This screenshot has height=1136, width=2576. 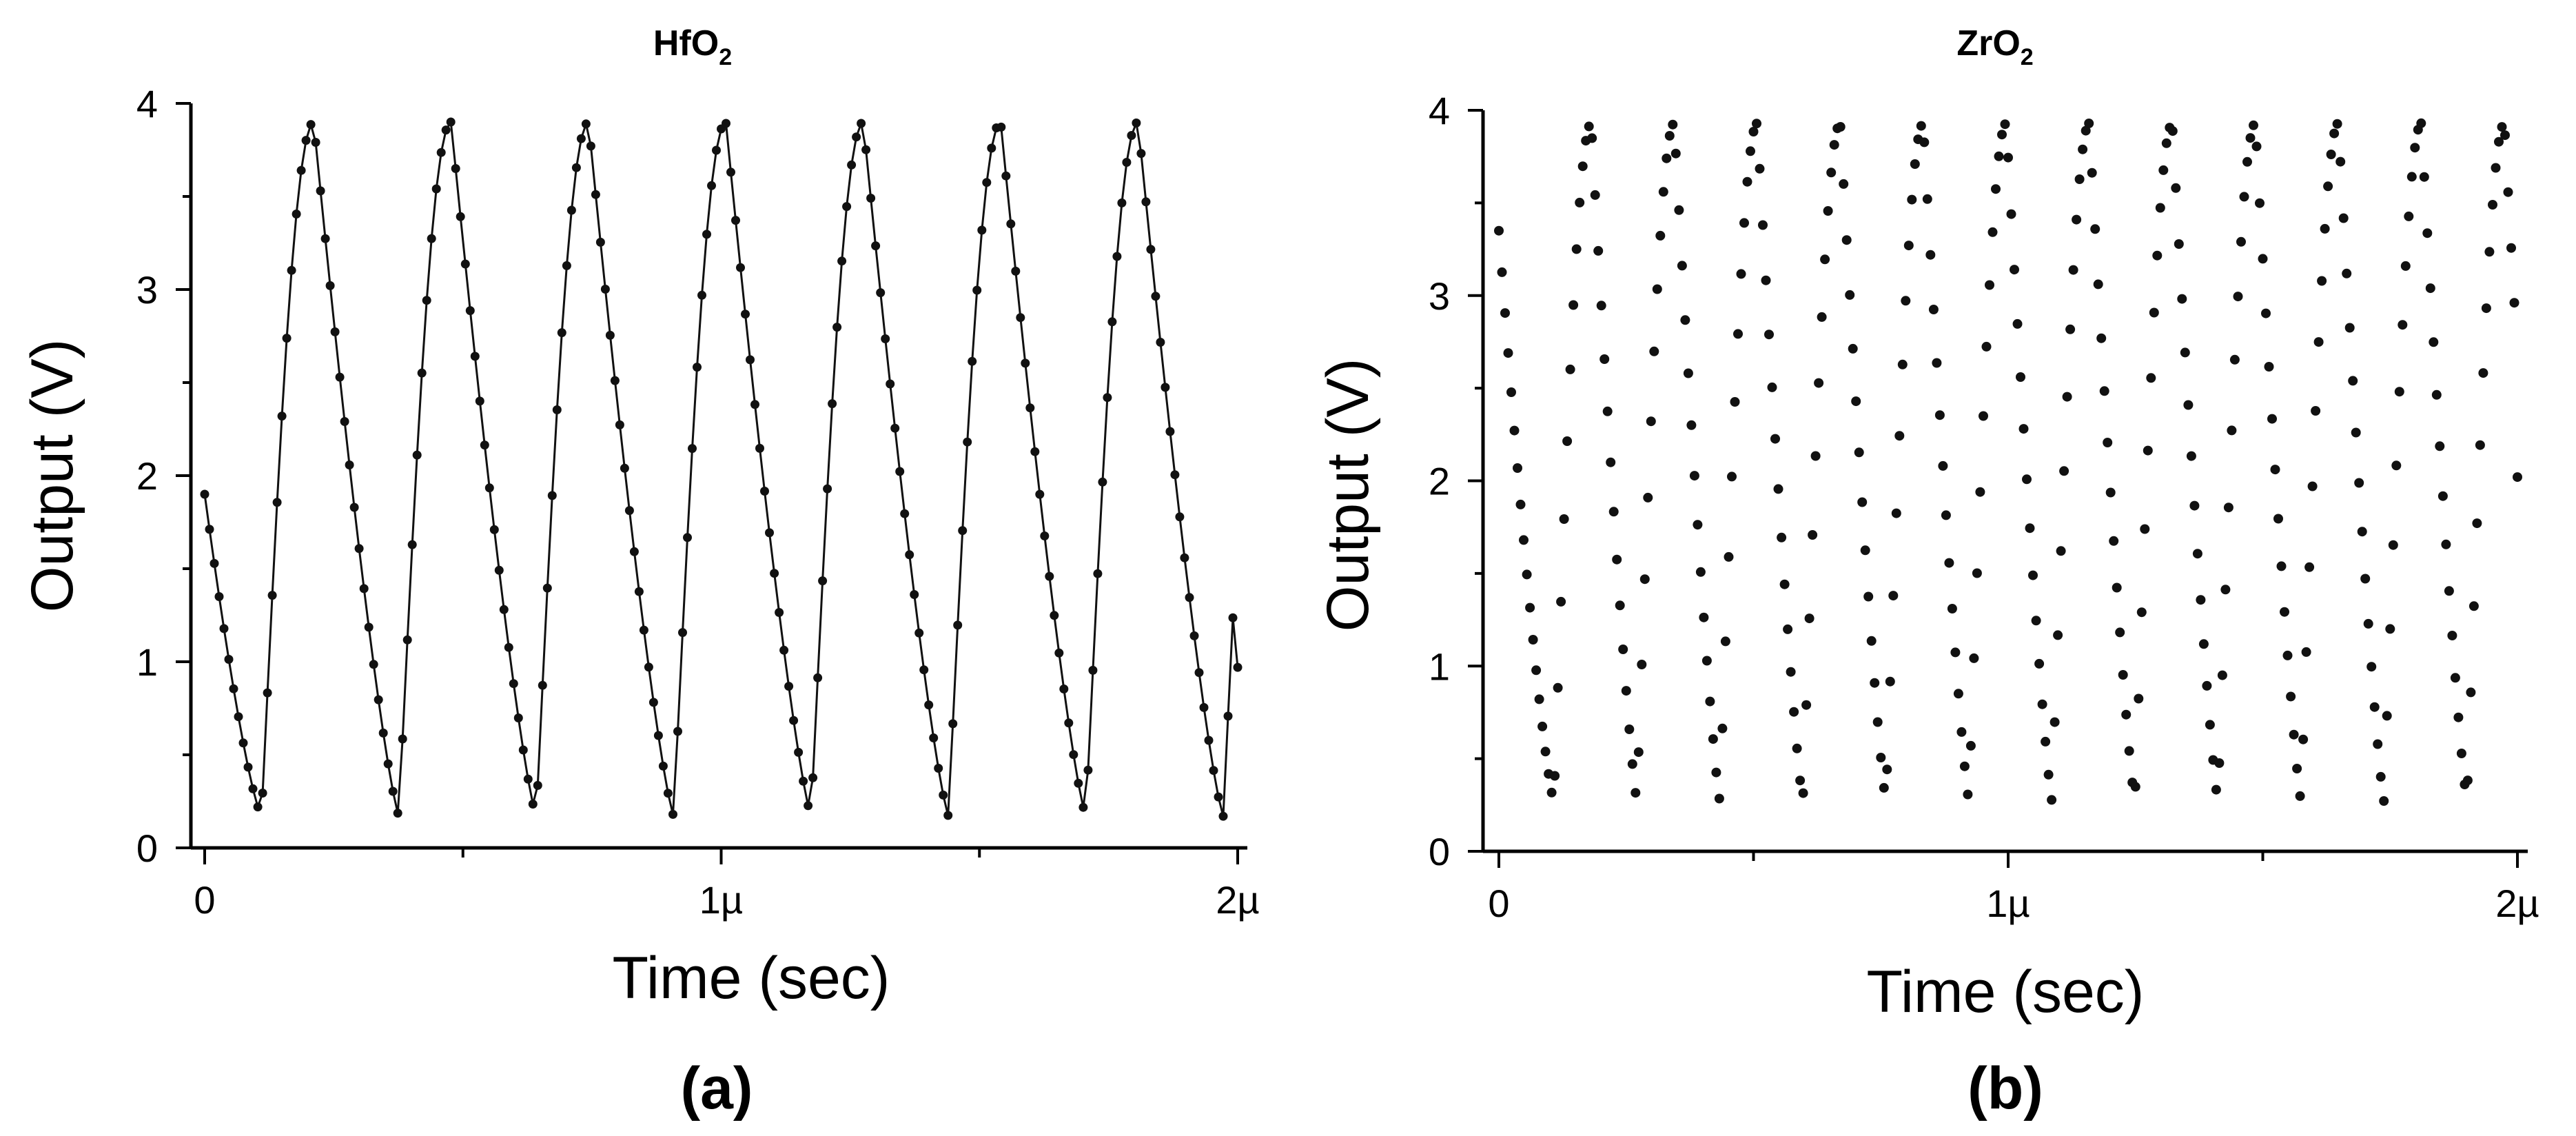 What do you see at coordinates (52, 476) in the screenshot?
I see `y-axis-title: Output (V)` at bounding box center [52, 476].